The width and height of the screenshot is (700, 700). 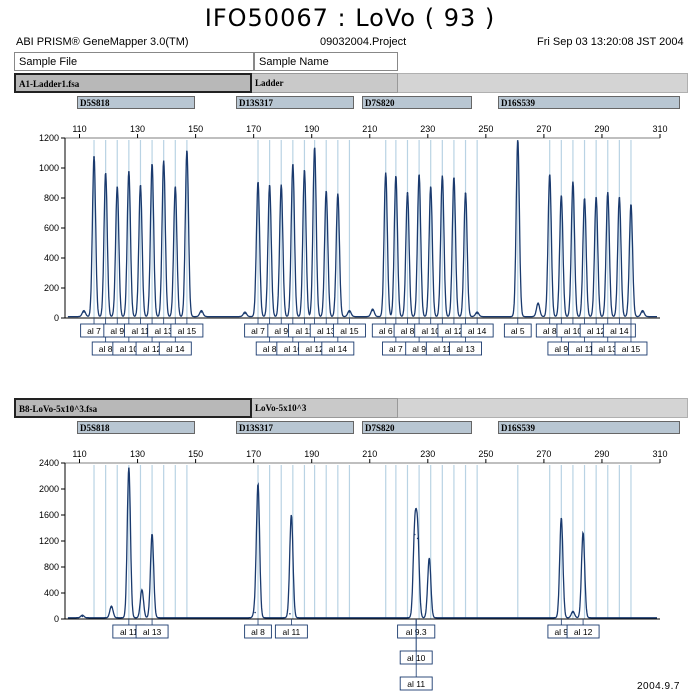 I want to click on y-tick-label: 800, so click(x=51, y=567).